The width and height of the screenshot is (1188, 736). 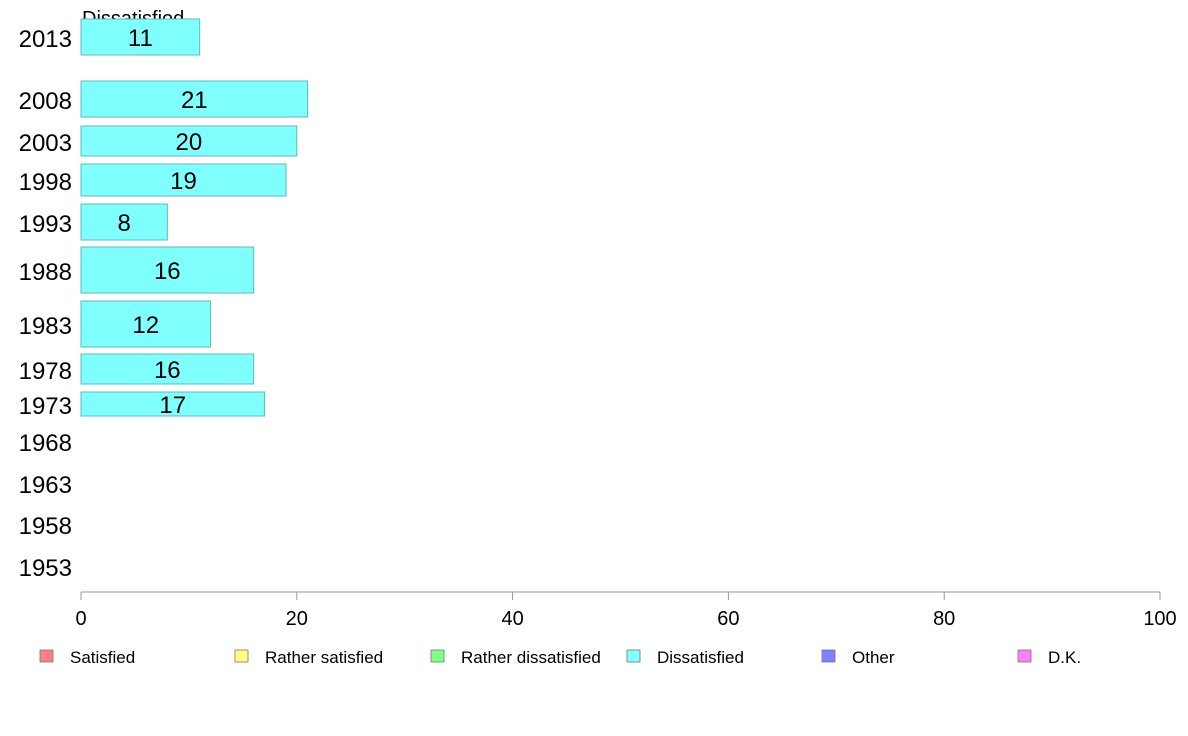 I want to click on bar-1993, so click(x=124, y=222).